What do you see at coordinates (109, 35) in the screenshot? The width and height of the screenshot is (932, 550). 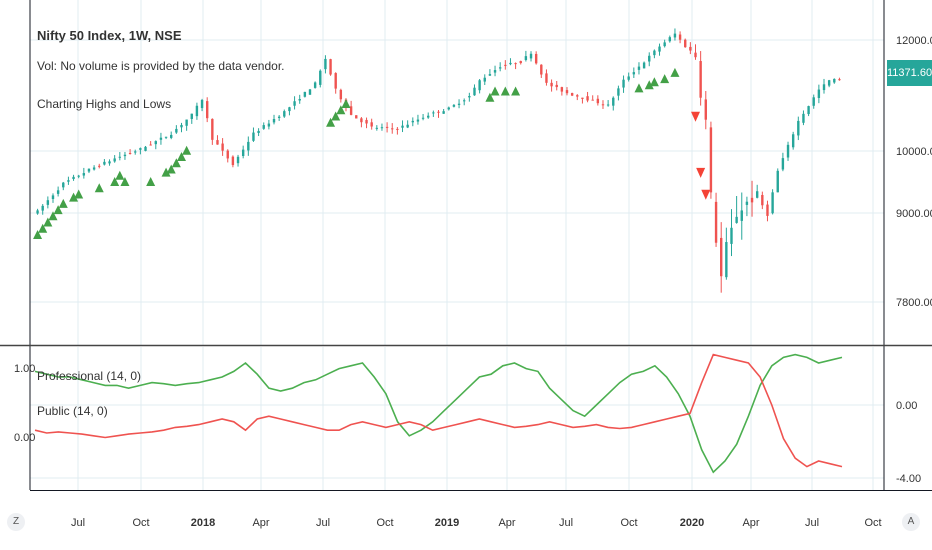 I see `chart-title: Nifty 50 Index, 1W, NSE` at bounding box center [109, 35].